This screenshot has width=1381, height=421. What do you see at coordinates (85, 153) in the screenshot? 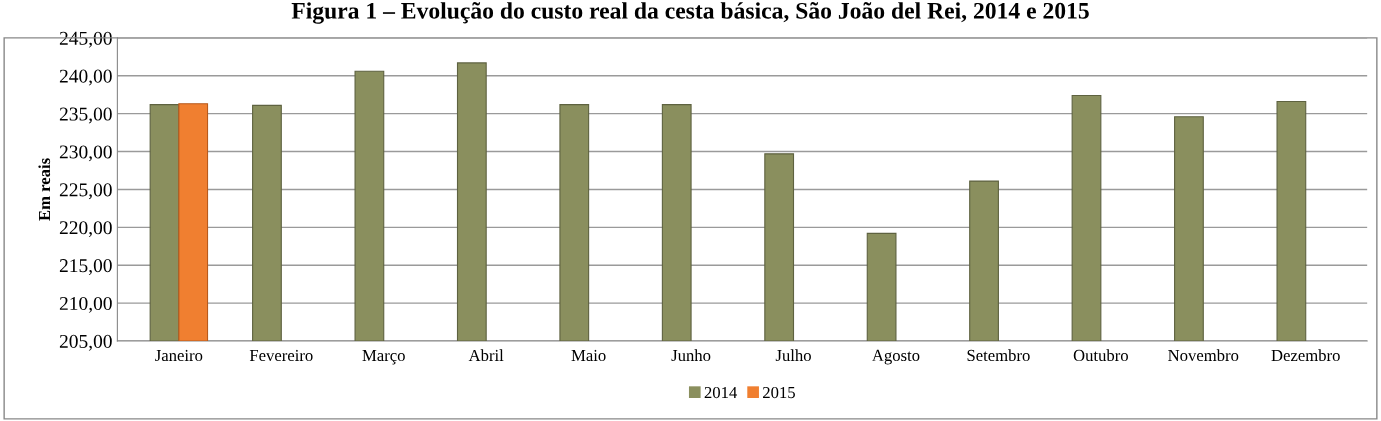
I see `y-tick-label: 230,00` at bounding box center [85, 153].